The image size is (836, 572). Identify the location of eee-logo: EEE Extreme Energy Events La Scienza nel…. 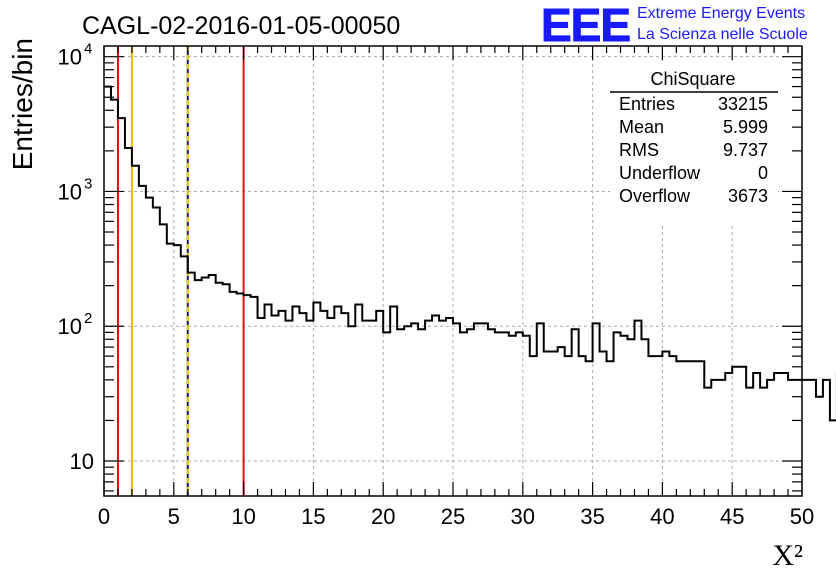
(674, 26).